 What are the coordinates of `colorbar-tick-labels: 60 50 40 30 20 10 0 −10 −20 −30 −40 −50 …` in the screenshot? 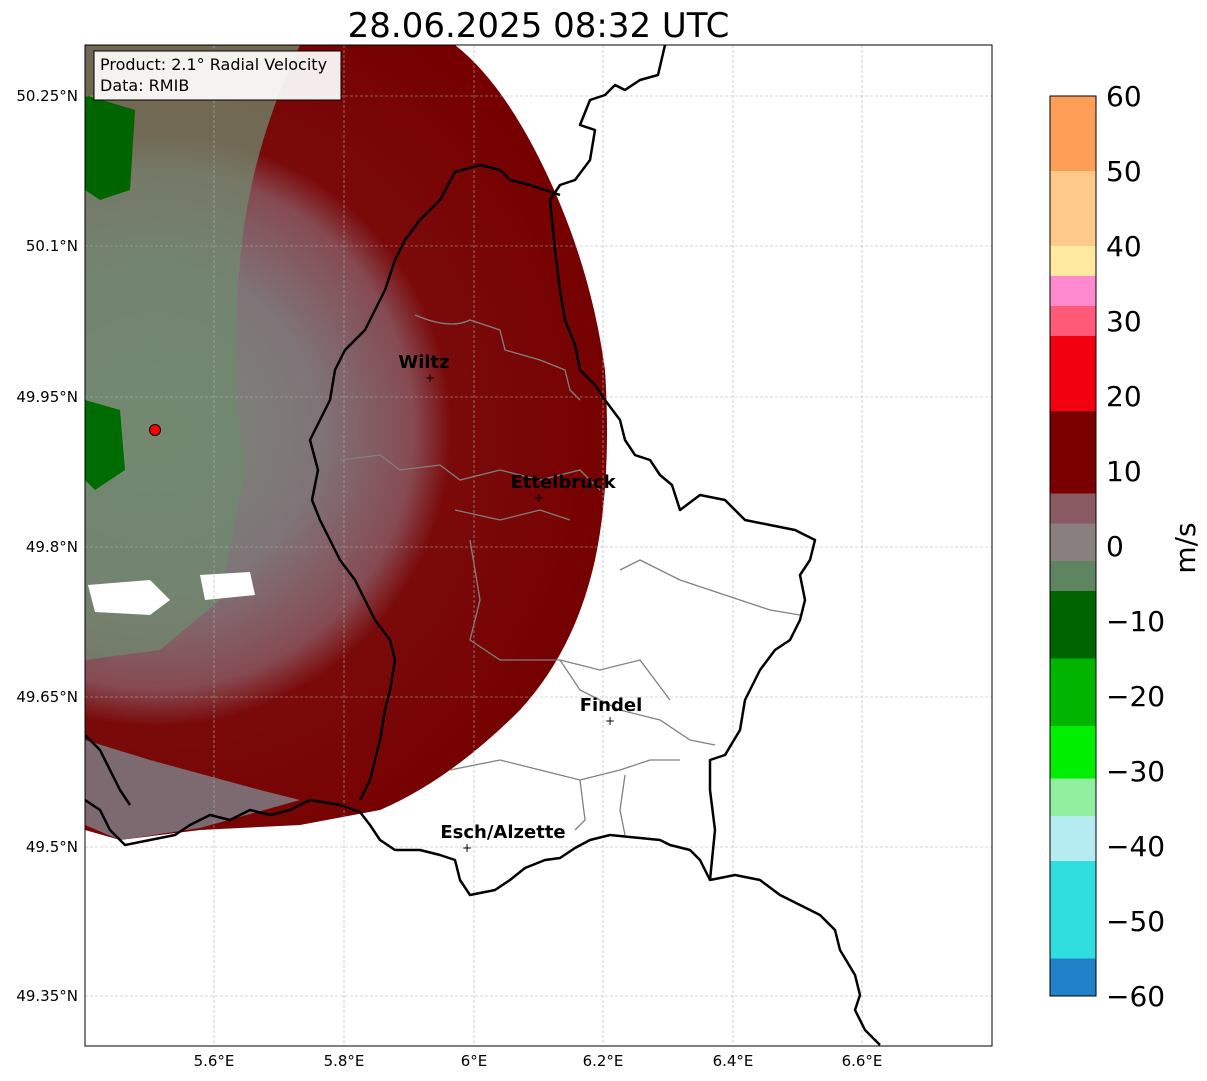 It's located at (1135, 546).